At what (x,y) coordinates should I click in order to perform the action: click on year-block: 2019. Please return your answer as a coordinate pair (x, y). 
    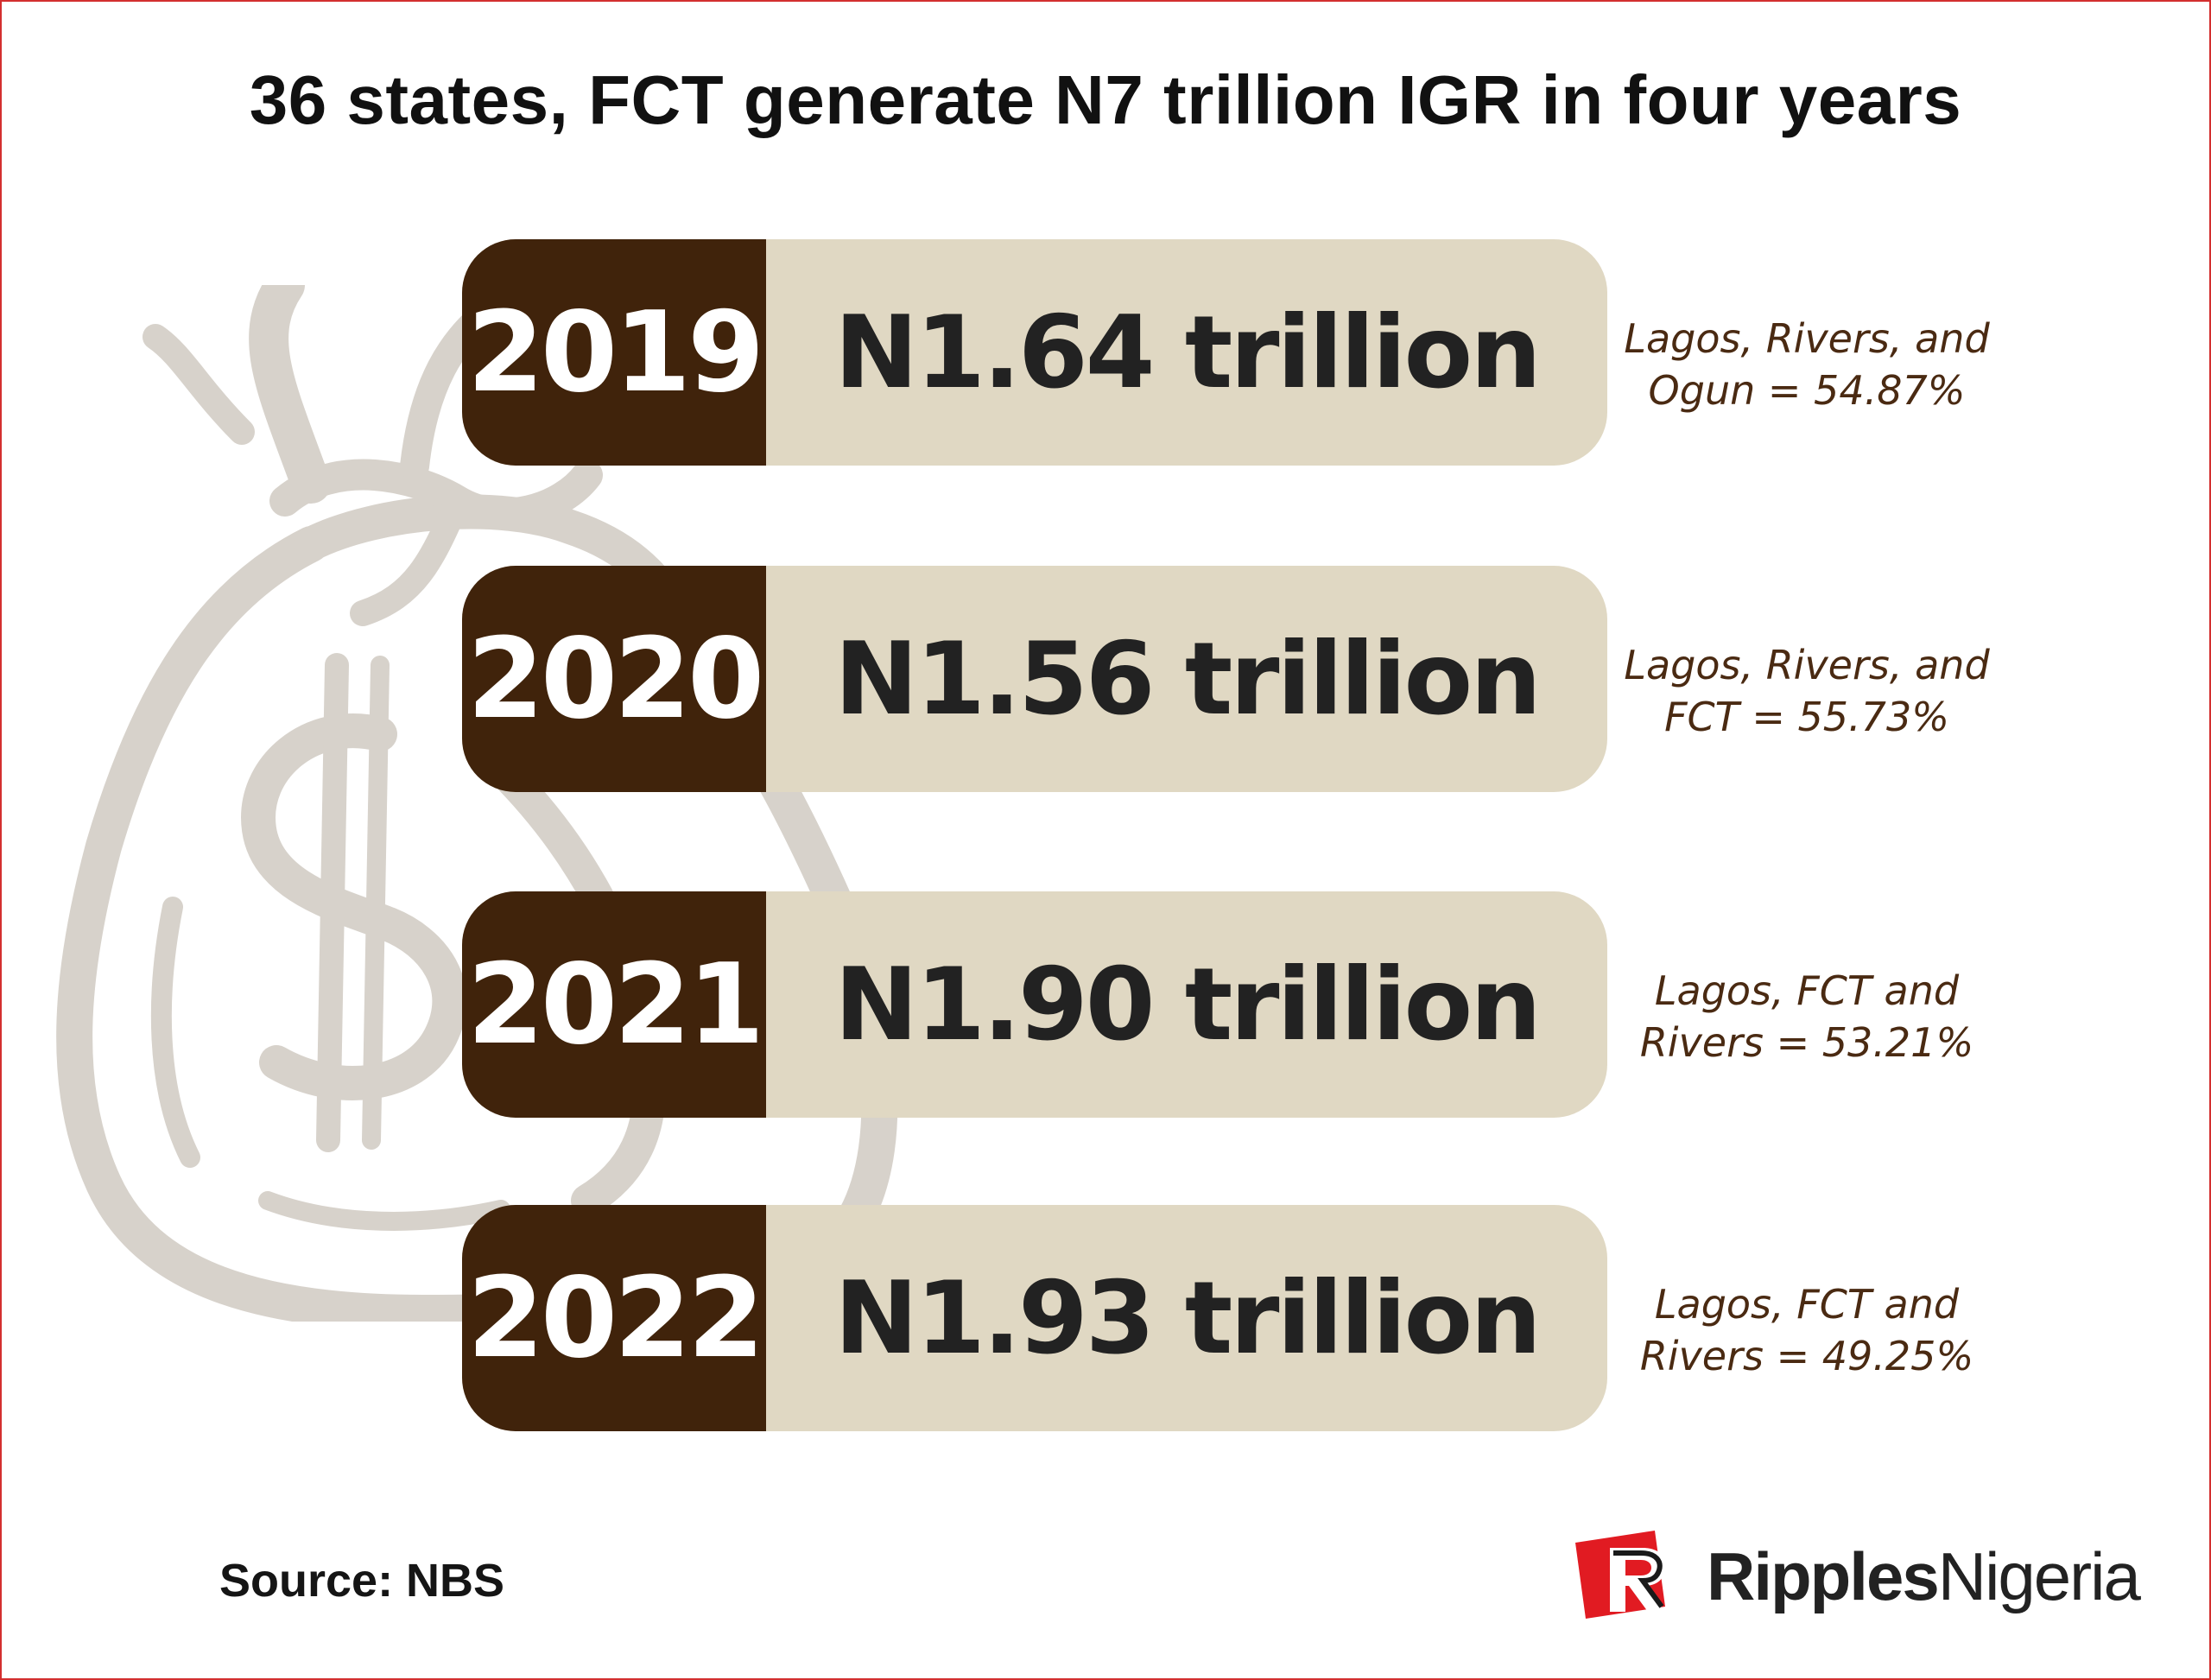
    Looking at the image, I should click on (614, 353).